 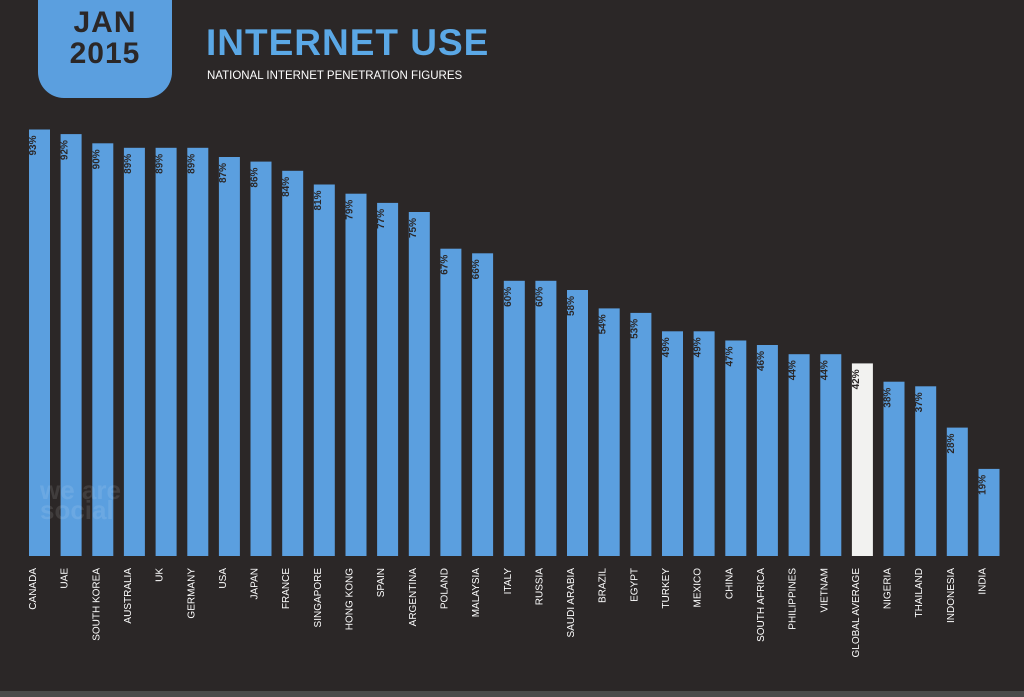 I want to click on bar-value-label: 37%, so click(x=919, y=402).